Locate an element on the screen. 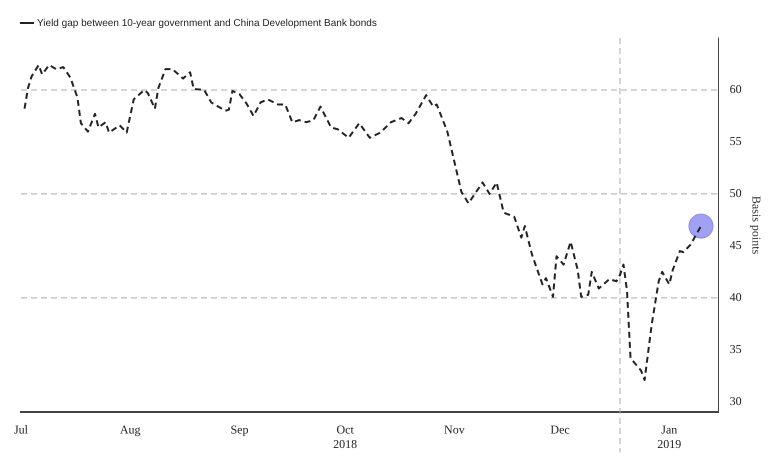 This screenshot has height=463, width=779. x-tick-label: Oct 2018 is located at coordinates (345, 436).